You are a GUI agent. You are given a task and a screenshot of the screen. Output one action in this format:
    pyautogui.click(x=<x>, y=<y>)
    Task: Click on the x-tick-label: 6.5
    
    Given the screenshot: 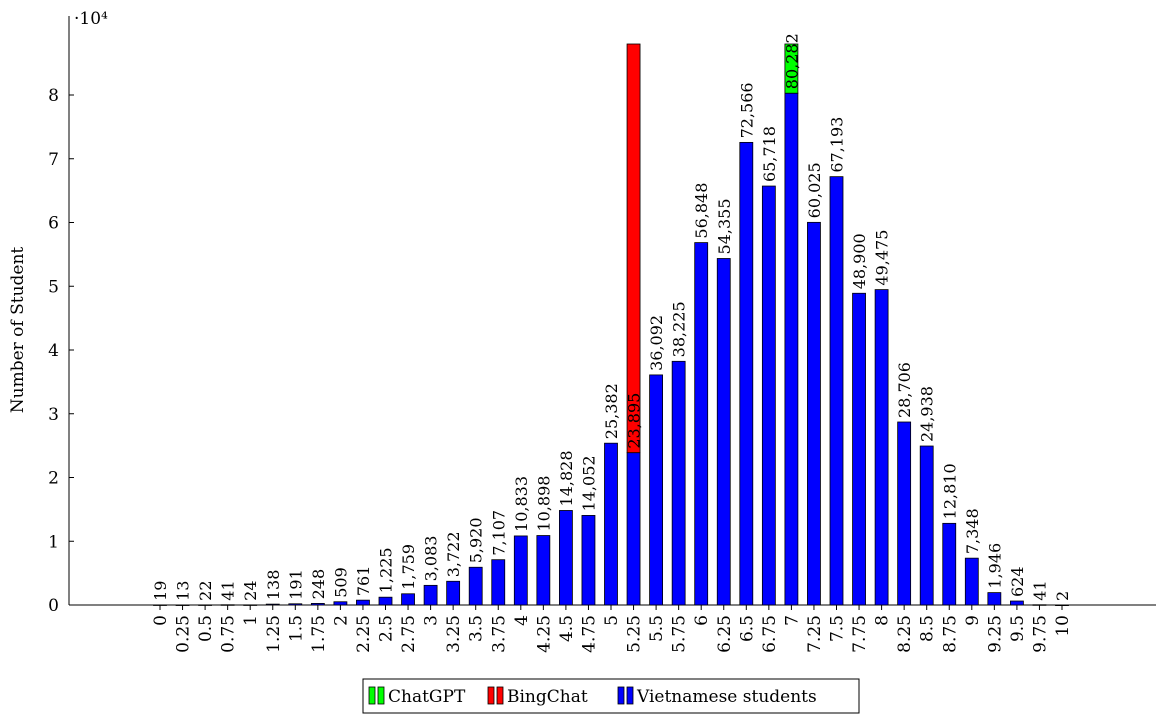 What is the action you would take?
    pyautogui.click(x=747, y=628)
    